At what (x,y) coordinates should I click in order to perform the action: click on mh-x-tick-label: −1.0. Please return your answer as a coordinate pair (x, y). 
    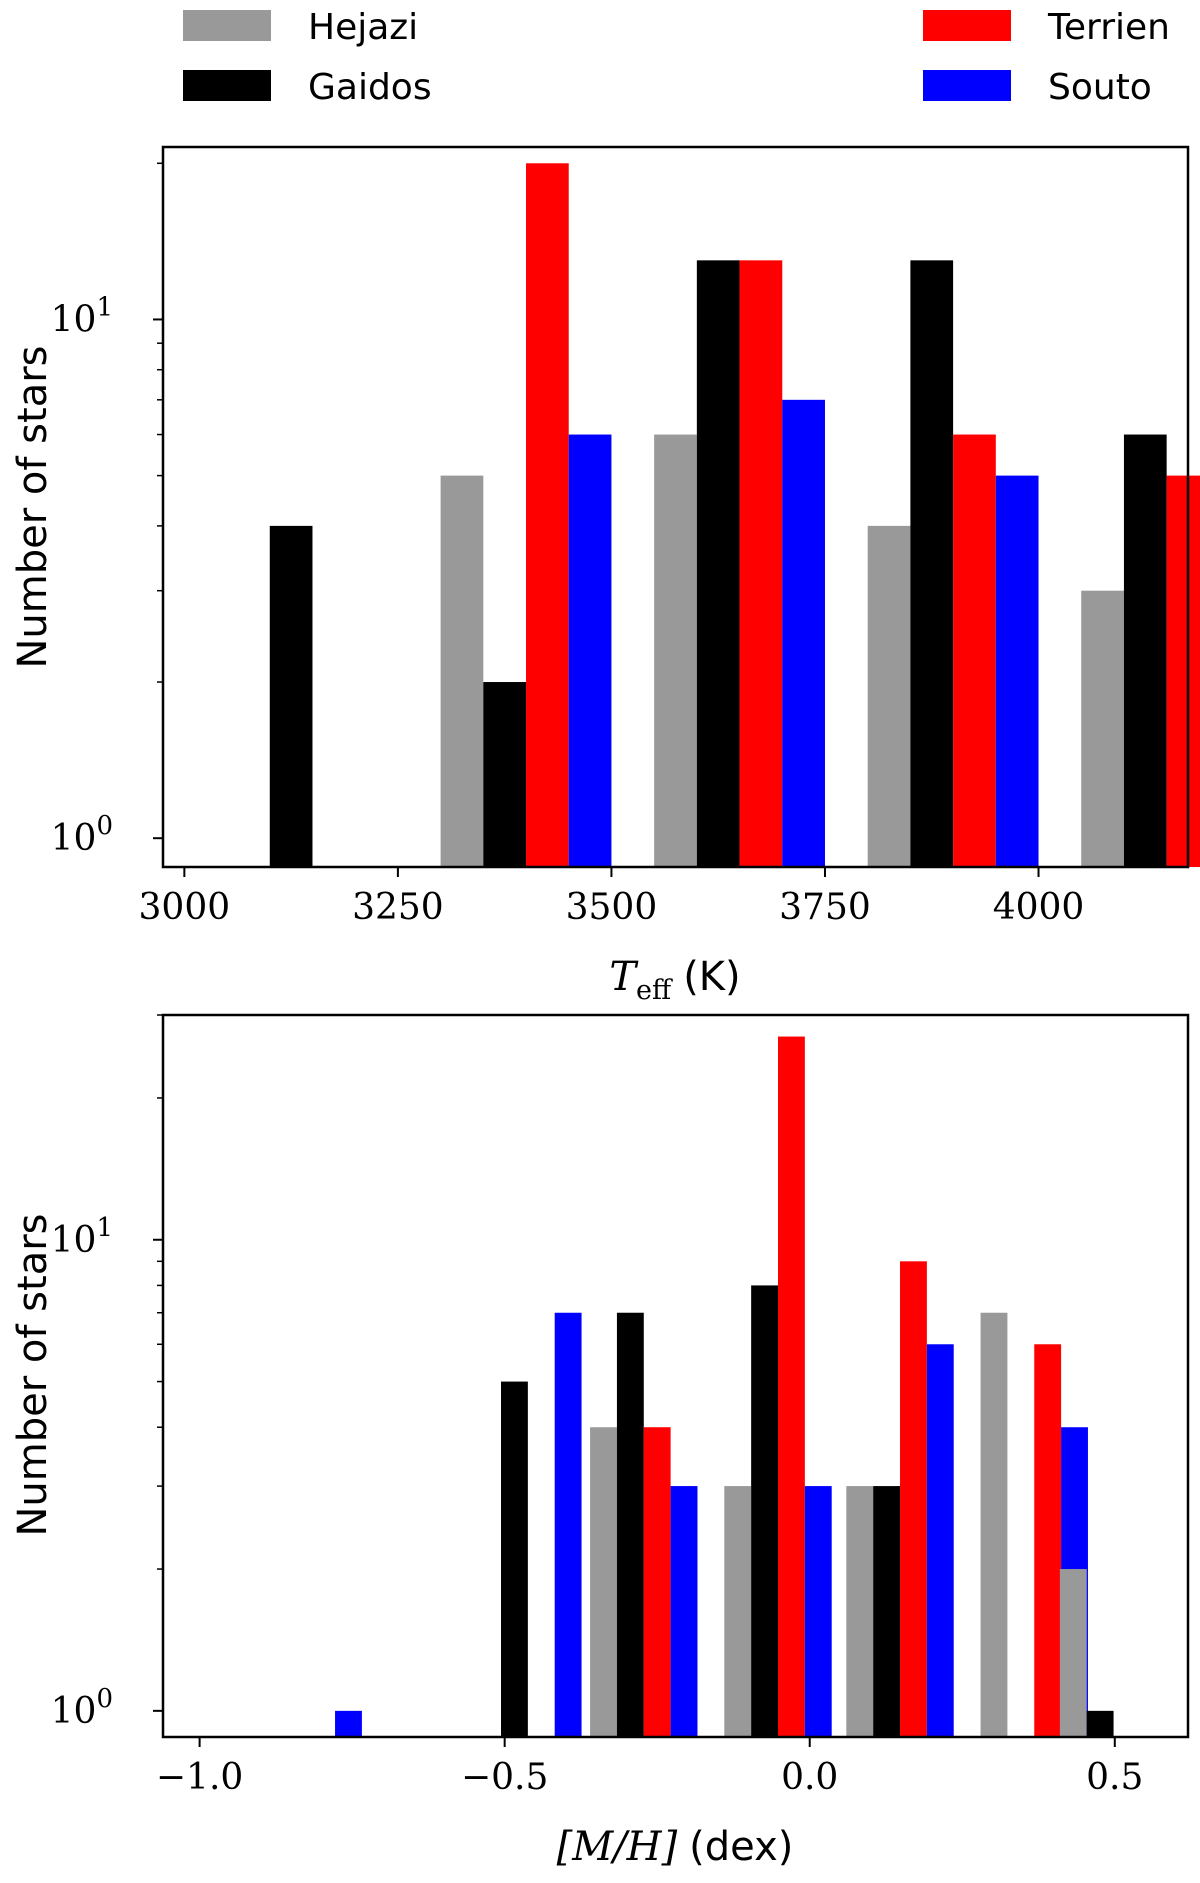
    Looking at the image, I should click on (199, 1777).